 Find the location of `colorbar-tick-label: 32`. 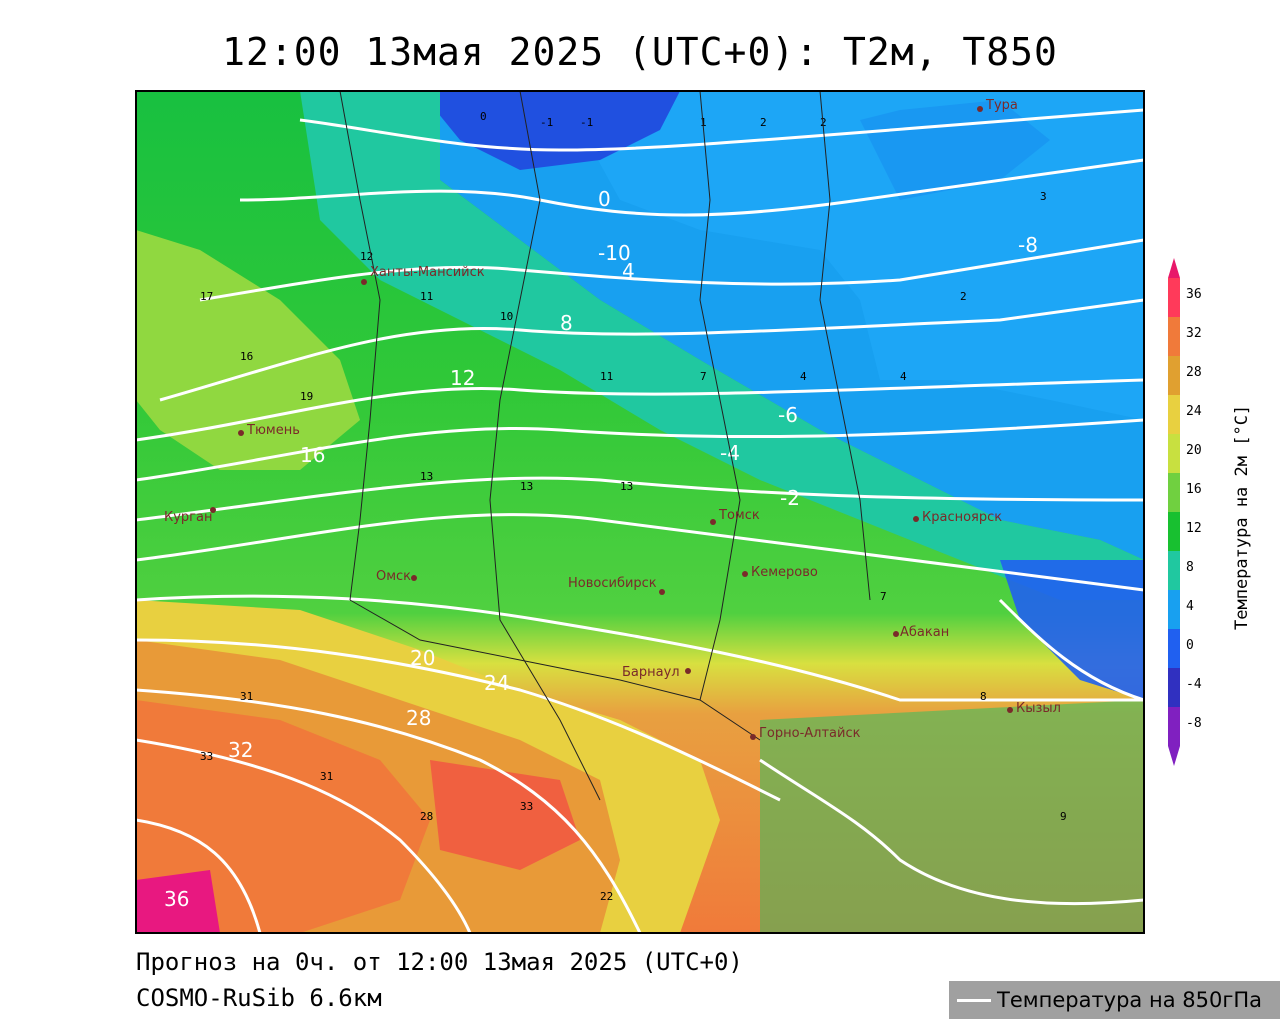

colorbar-tick-label: 32 is located at coordinates (1194, 333).